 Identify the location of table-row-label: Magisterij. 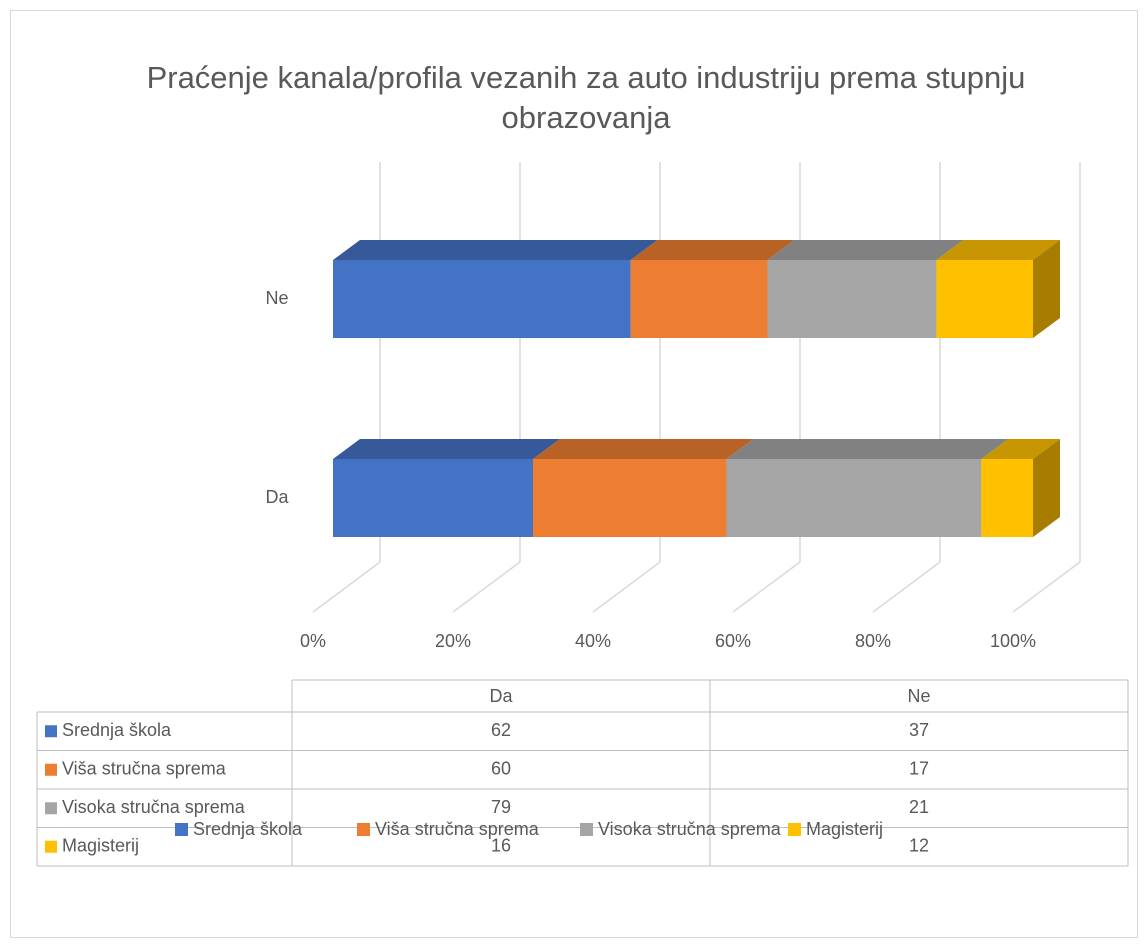
(100, 846).